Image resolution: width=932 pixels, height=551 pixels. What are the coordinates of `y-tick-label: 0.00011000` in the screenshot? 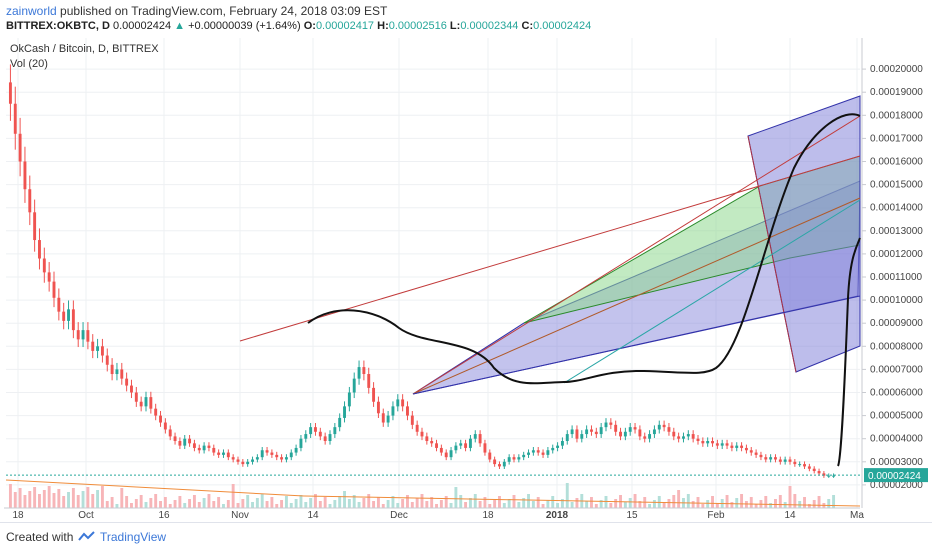 It's located at (896, 277).